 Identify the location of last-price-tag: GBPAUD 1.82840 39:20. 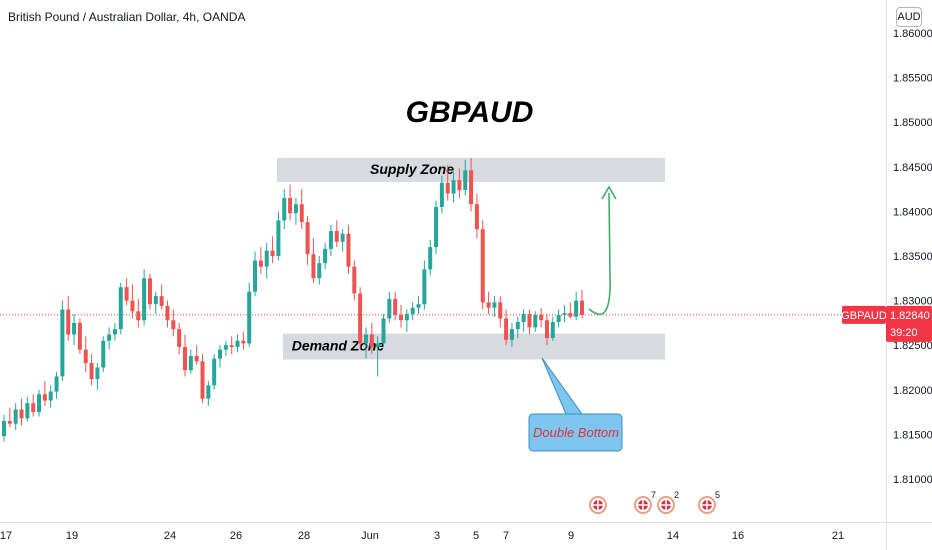
(886, 323).